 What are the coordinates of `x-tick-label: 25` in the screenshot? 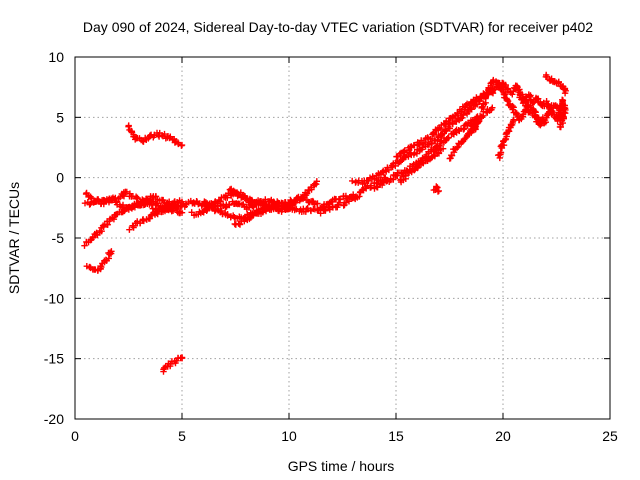 It's located at (610, 436).